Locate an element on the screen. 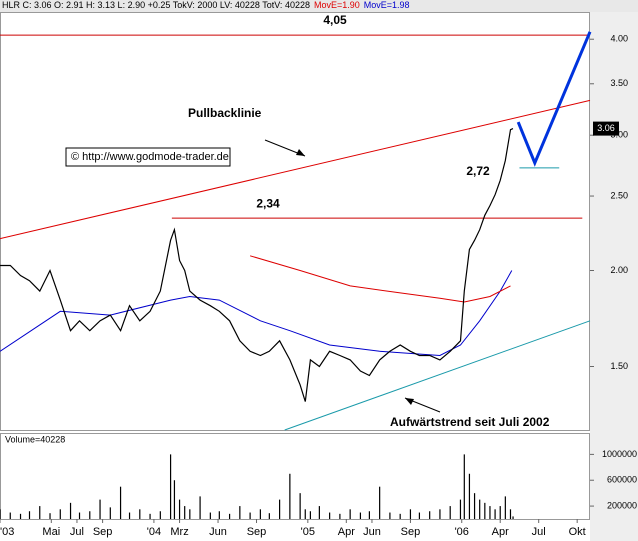 The image size is (638, 541). last-price-box is located at coordinates (606, 128).